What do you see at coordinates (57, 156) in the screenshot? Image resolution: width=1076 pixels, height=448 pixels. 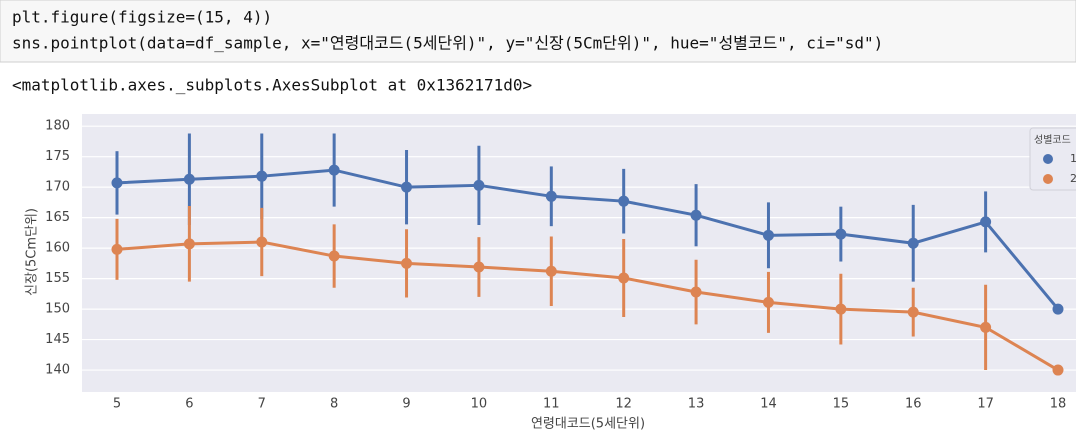 I see `y-tick-label: 175` at bounding box center [57, 156].